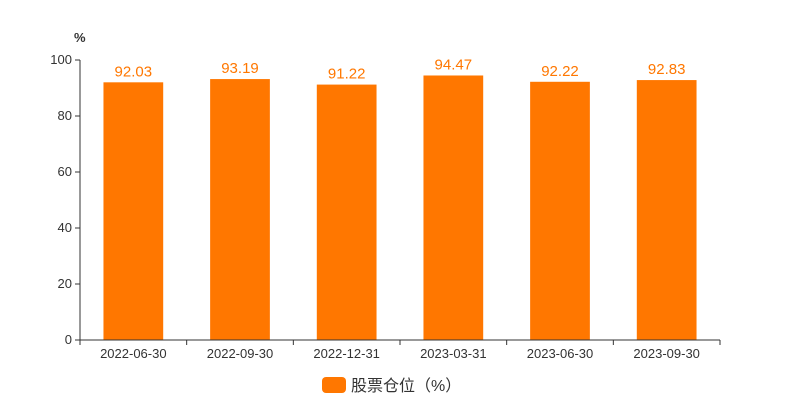 This screenshot has width=800, height=400. Describe the element at coordinates (560, 71) in the screenshot. I see `bar-value-label: 92.22` at that location.